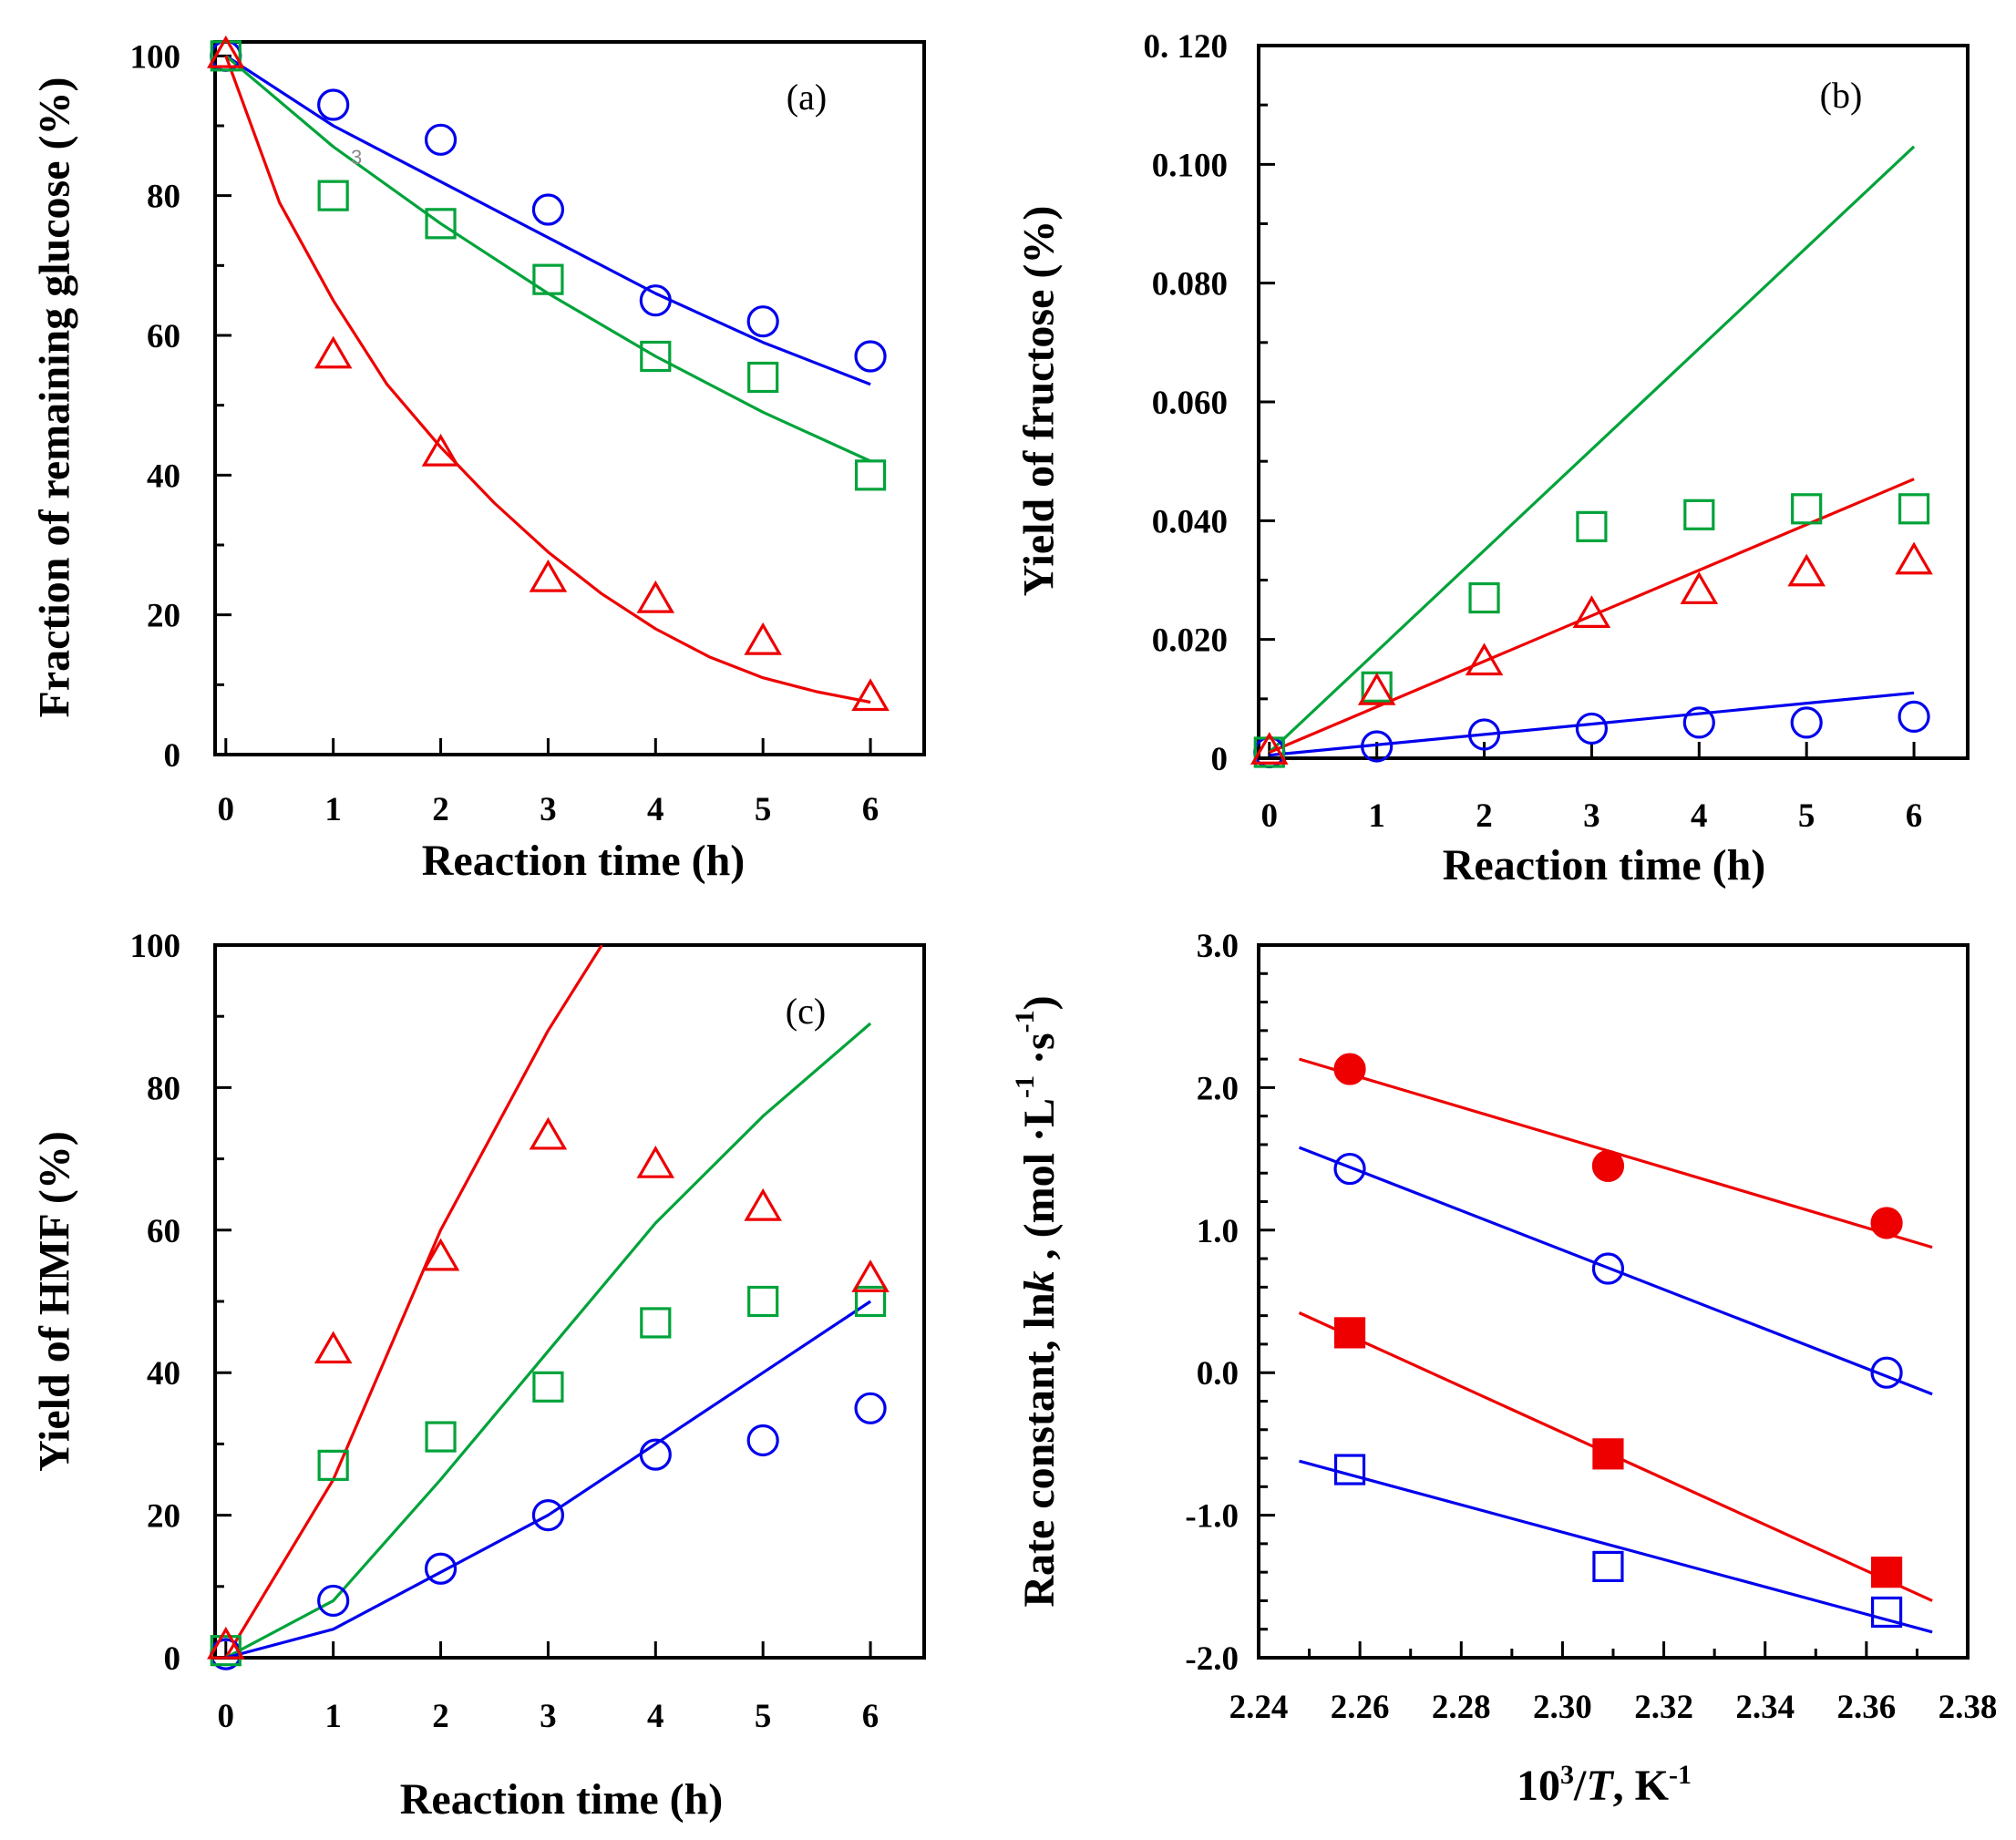  Describe the element at coordinates (548, 1716) in the screenshot. I see `x-tick-label: 3` at that location.